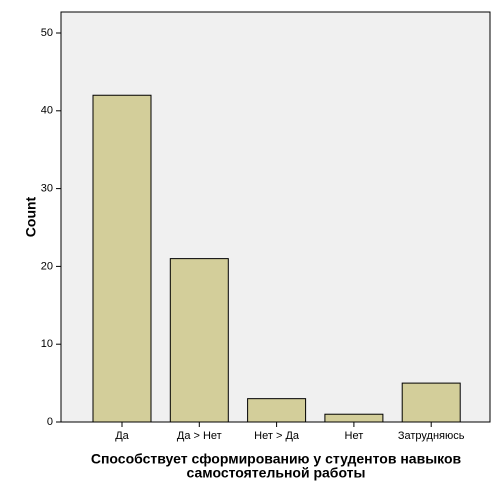 This screenshot has width=502, height=502. Describe the element at coordinates (47, 189) in the screenshot. I see `y-tick-label: 30` at that location.